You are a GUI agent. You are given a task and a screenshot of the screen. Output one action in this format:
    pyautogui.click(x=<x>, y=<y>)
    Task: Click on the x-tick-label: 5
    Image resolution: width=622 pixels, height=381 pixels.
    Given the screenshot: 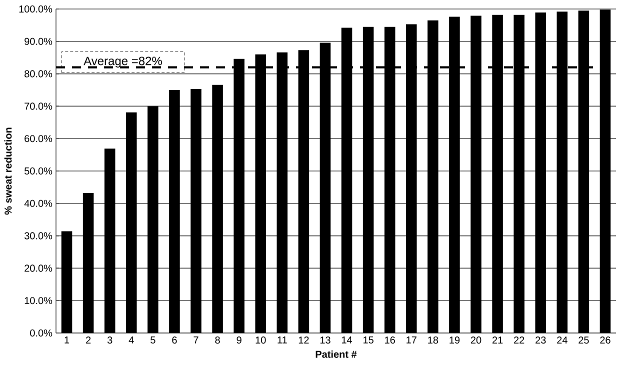 What is the action you would take?
    pyautogui.click(x=153, y=340)
    